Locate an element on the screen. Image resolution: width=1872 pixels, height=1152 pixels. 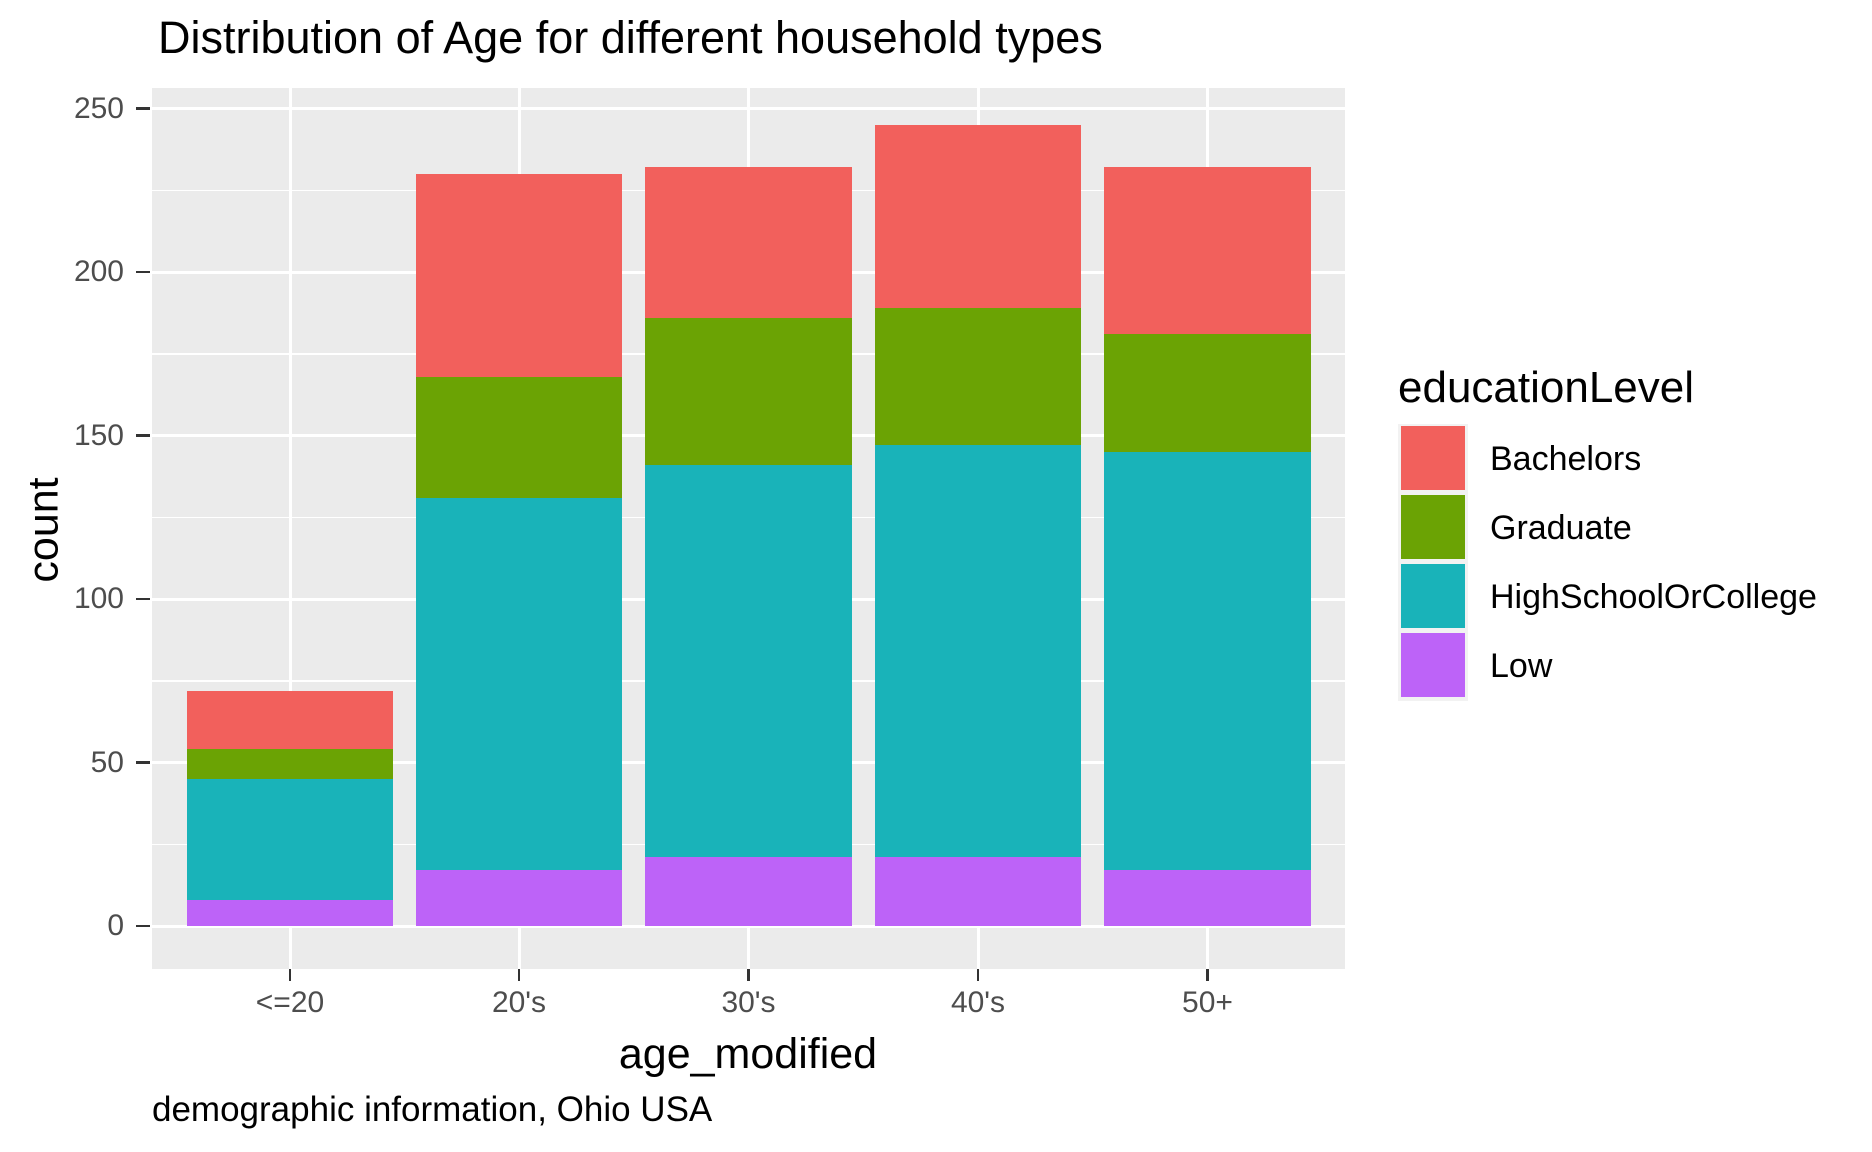
legend-label-highschoolorcollege: HighSchoolOrCollege is located at coordinates (1653, 597).